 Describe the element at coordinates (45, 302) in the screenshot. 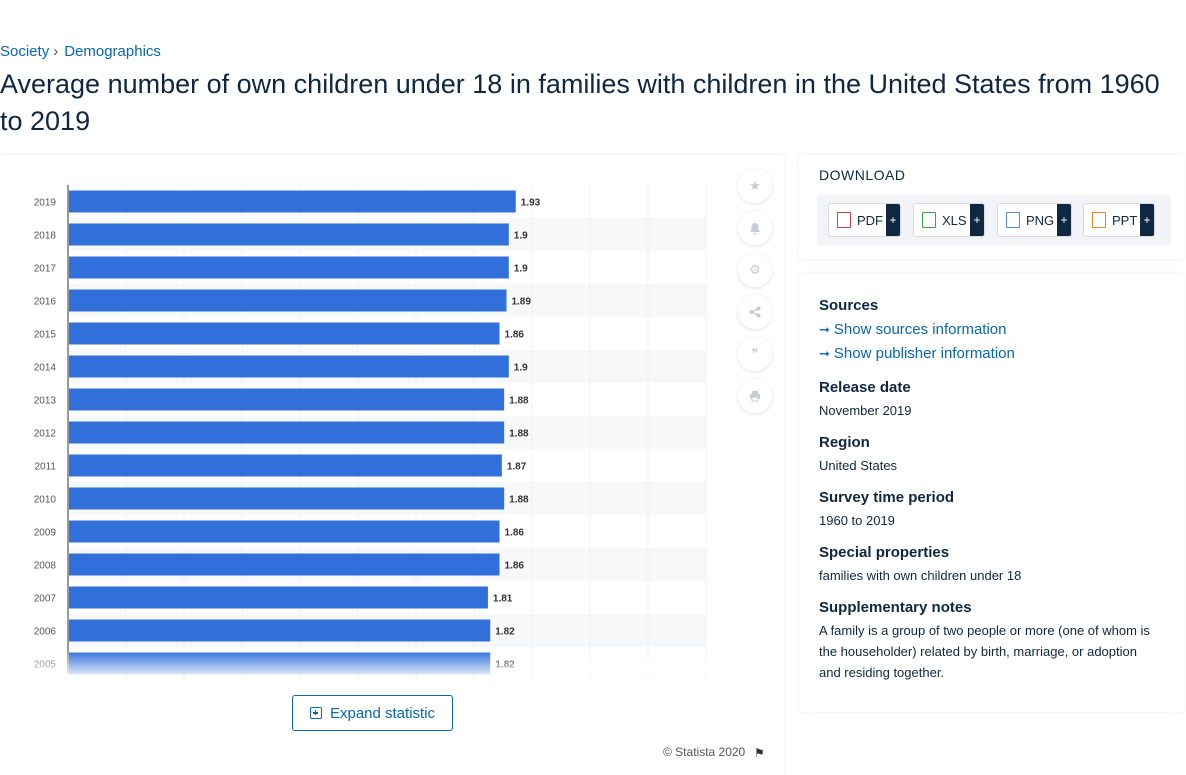

I see `y-tick-label: 2016` at that location.